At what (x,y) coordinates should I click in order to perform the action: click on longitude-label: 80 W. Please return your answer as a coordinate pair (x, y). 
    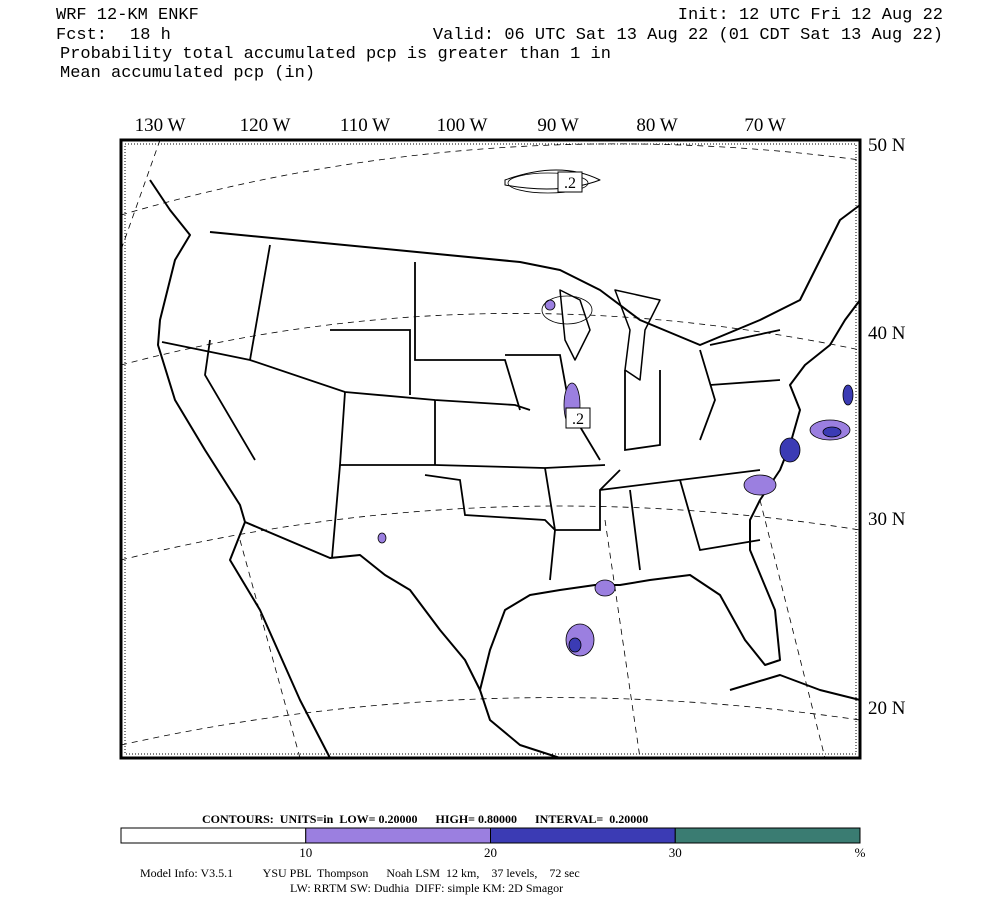
    Looking at the image, I should click on (656, 125).